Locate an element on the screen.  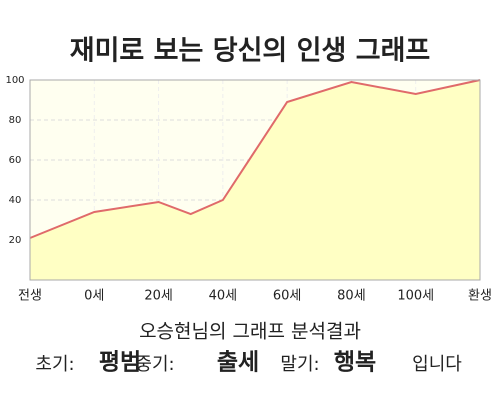
result-value: 평범 is located at coordinates (120, 363).